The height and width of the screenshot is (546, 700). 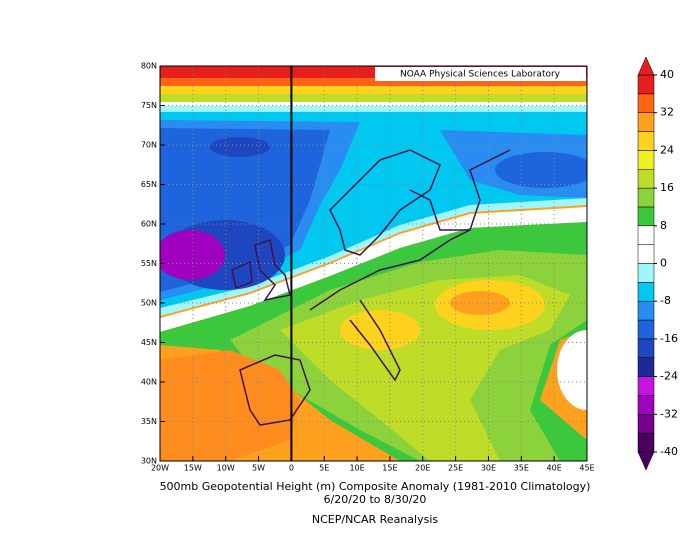 What do you see at coordinates (291, 468) in the screenshot?
I see `lon-label: 0` at bounding box center [291, 468].